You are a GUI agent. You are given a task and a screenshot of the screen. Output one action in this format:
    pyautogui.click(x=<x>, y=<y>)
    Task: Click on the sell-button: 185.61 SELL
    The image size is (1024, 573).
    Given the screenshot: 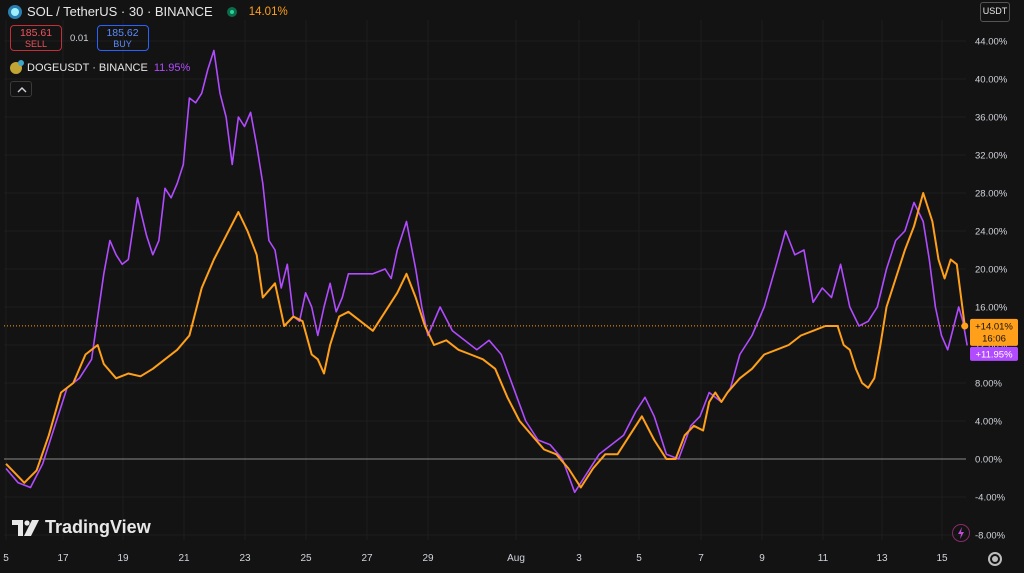 What is the action you would take?
    pyautogui.click(x=36, y=38)
    